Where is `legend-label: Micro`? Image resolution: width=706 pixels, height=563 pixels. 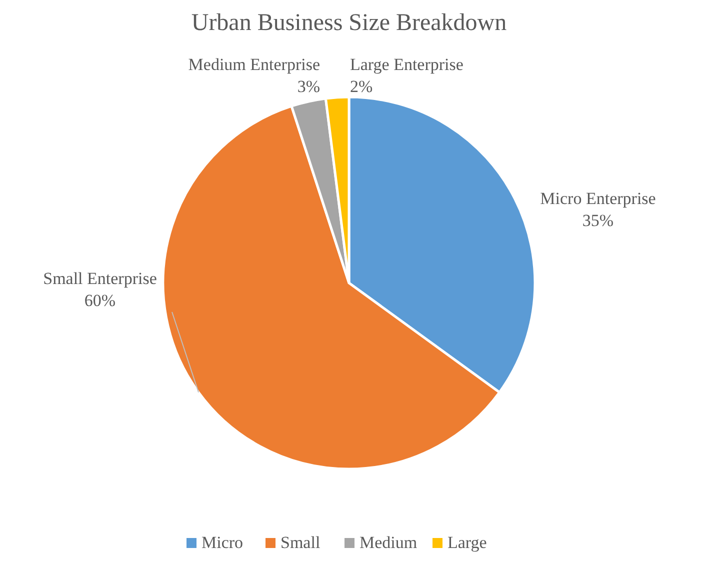 legend-label: Micro is located at coordinates (223, 542).